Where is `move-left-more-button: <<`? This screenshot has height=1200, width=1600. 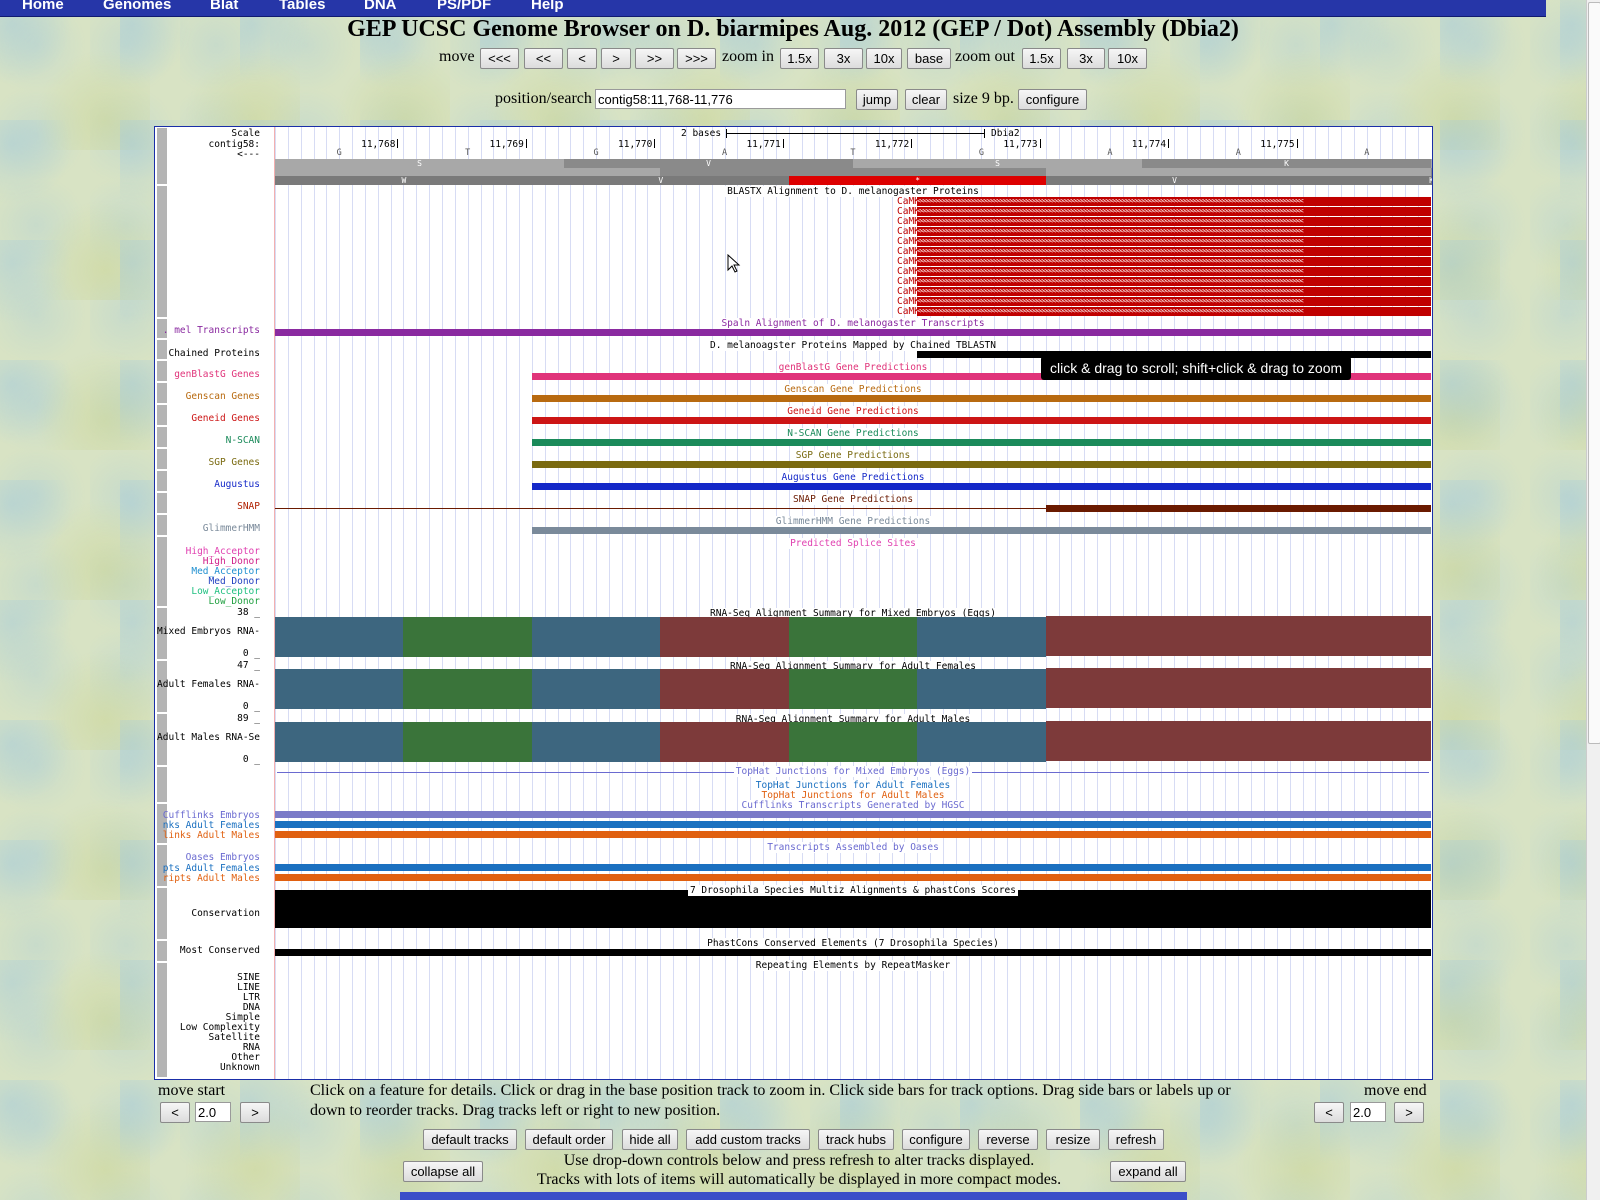
move-left-more-button: << is located at coordinates (543, 58).